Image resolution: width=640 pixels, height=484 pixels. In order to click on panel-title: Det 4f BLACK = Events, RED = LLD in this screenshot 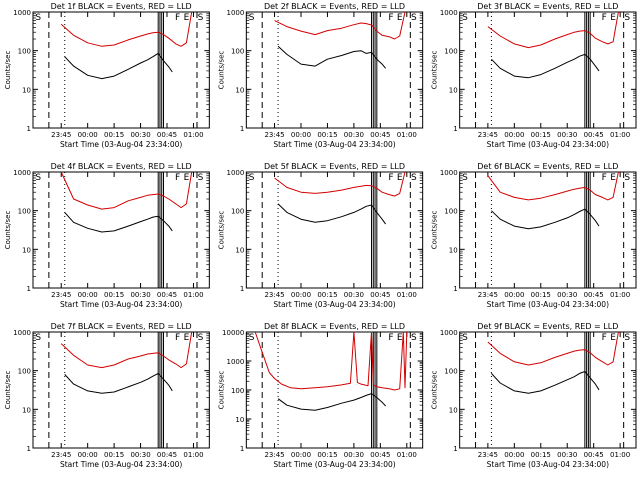, I will do `click(121, 166)`.